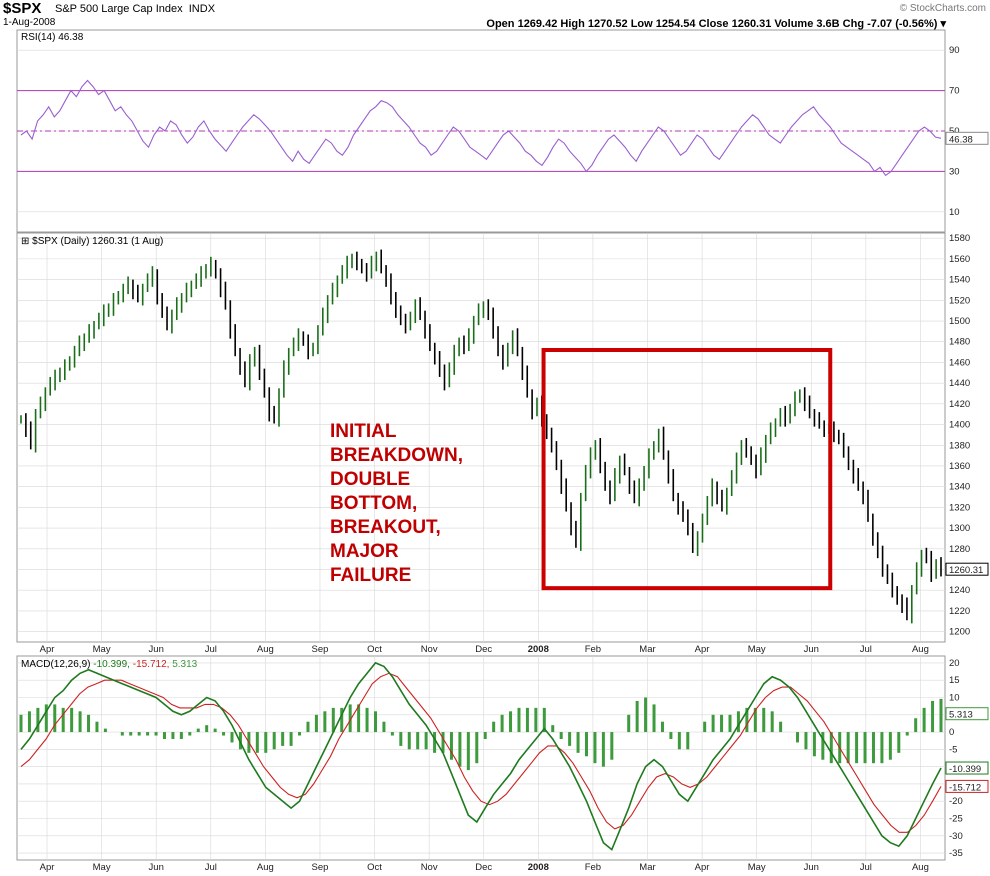 The width and height of the screenshot is (990, 876). I want to click on y-tick-label: 1460, so click(959, 362).